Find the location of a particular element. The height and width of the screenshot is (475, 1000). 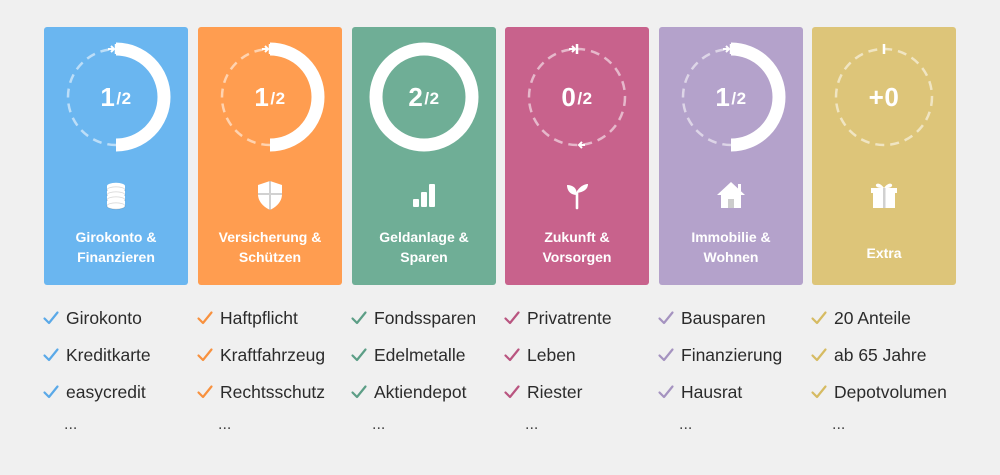

product-item: Leben is located at coordinates (588, 354).